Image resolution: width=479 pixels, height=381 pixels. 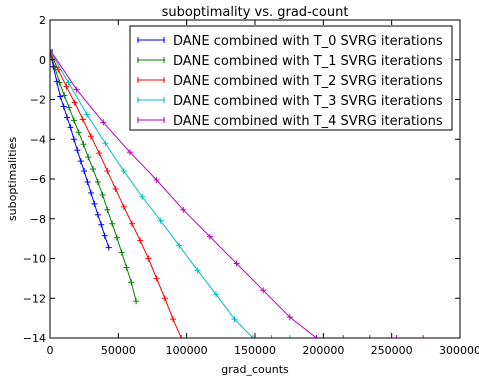 I want to click on x-tick-label: 250000, so click(x=392, y=350).